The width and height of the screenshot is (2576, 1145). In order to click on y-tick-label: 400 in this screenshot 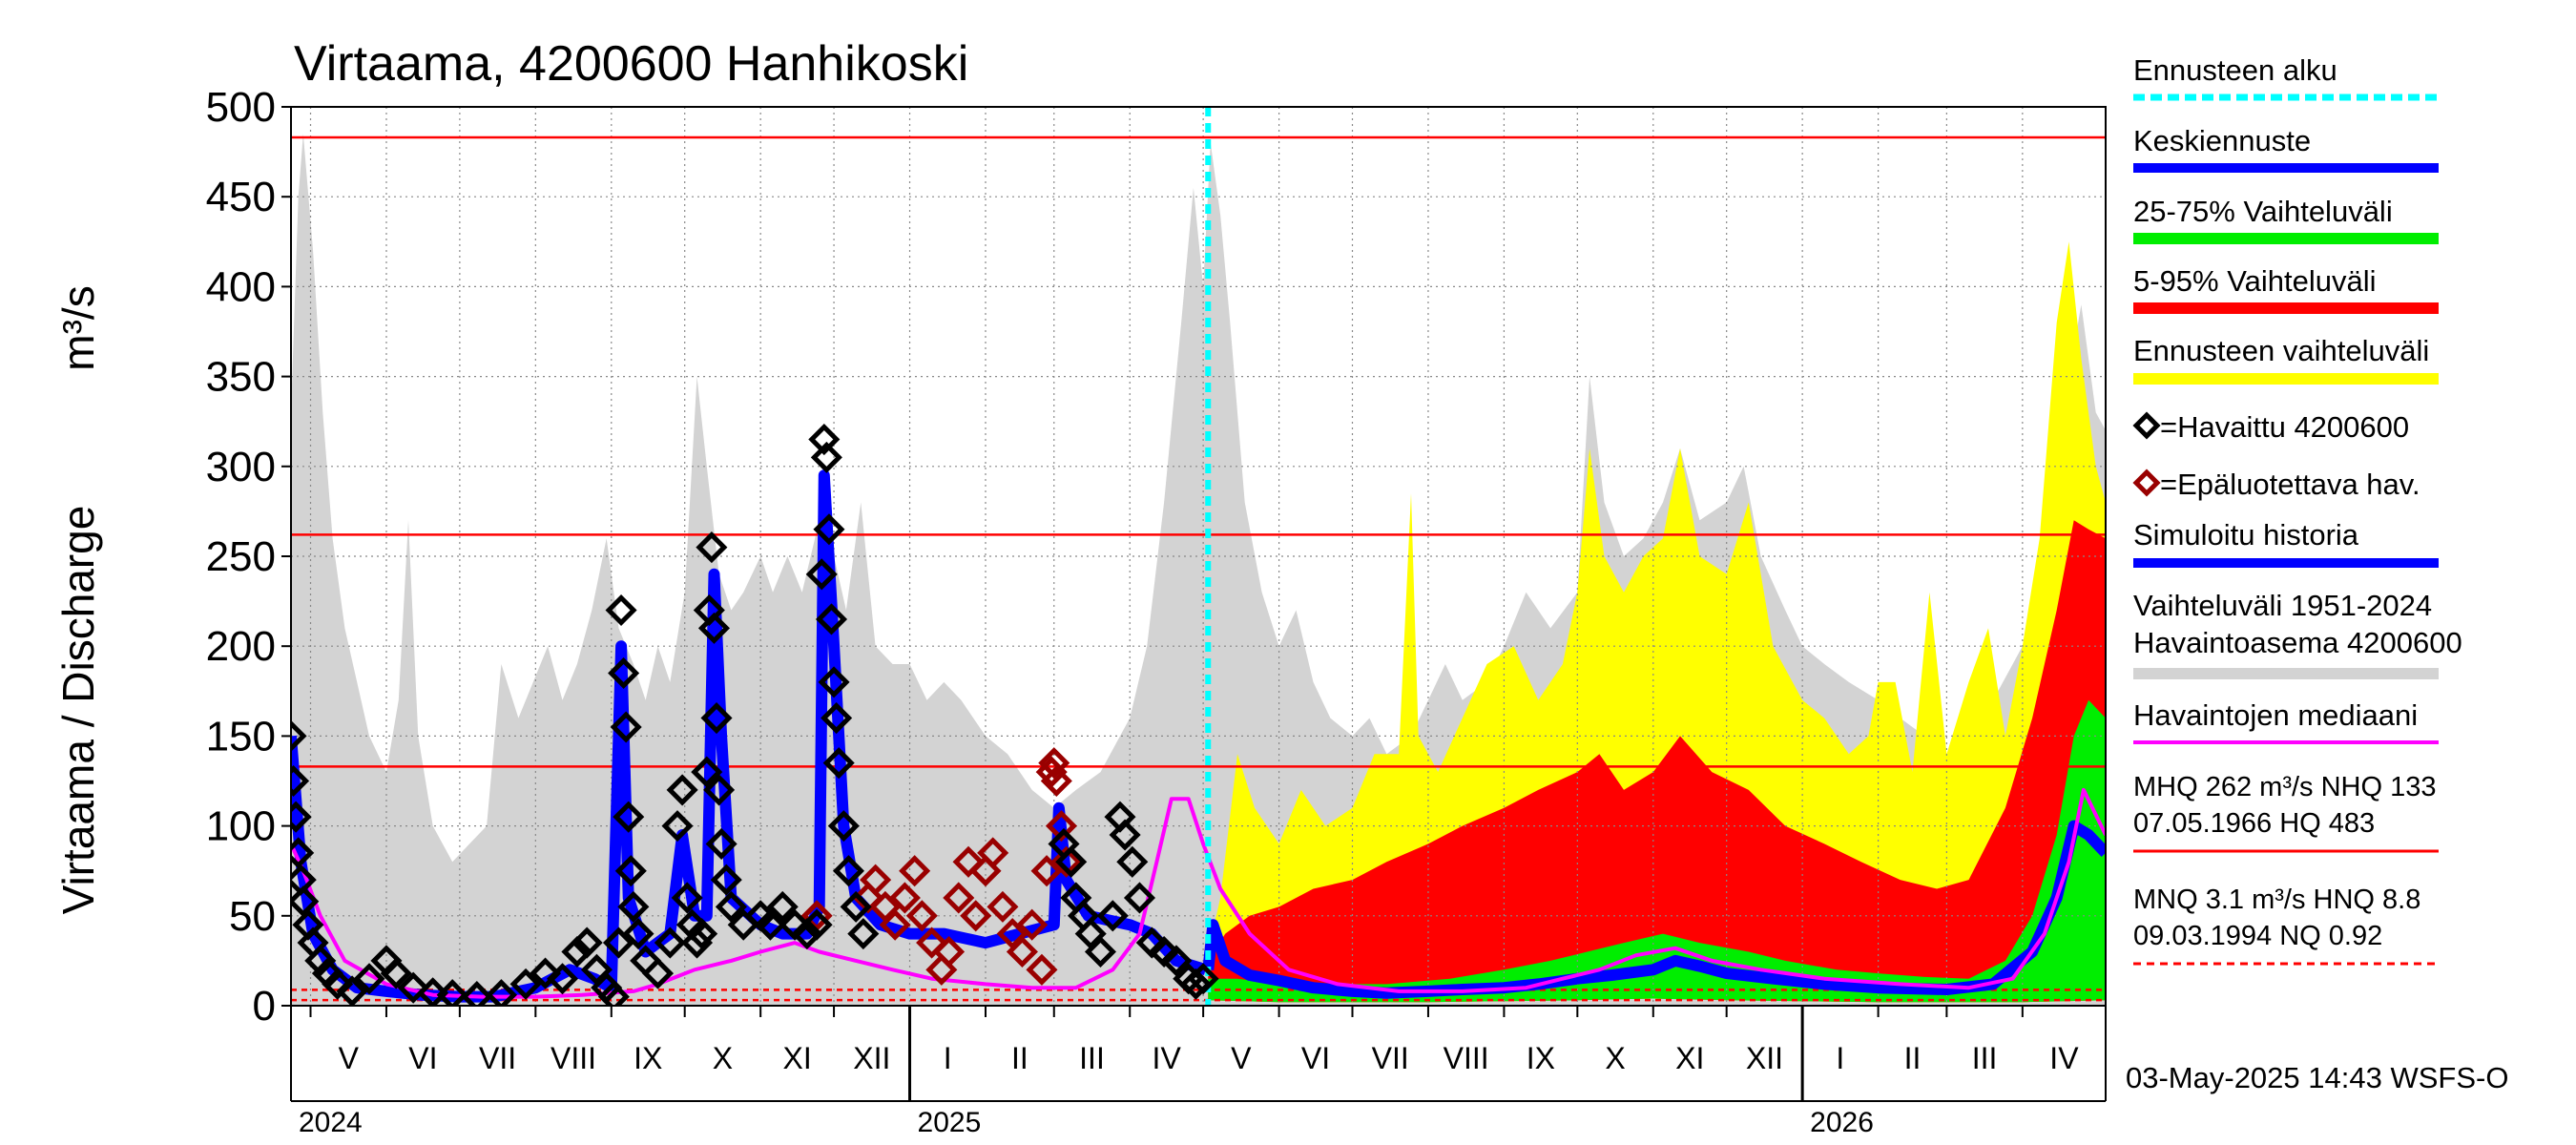, I will do `click(241, 286)`.